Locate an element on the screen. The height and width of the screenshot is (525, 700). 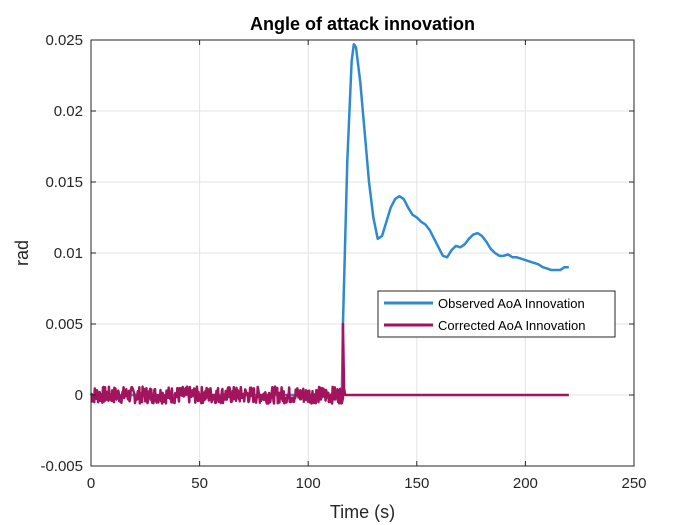
legend-label-corrected: Corrected AoA Innovation is located at coordinates (511, 325).